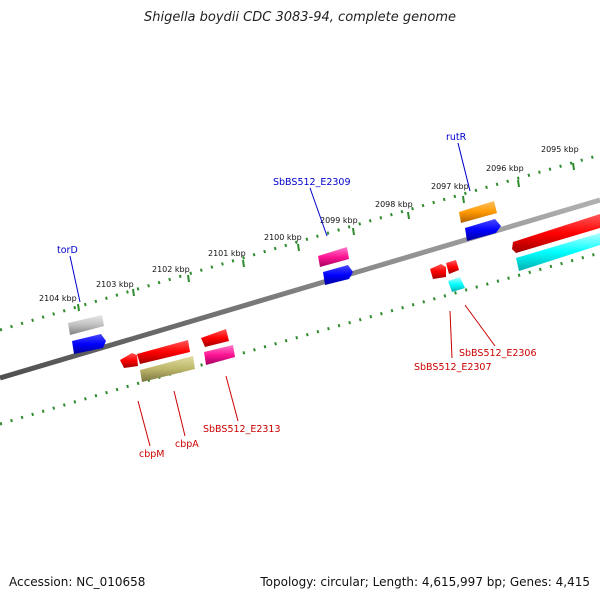 The height and width of the screenshot is (600, 600). What do you see at coordinates (518, 183) in the screenshot?
I see `tick-2096` at bounding box center [518, 183].